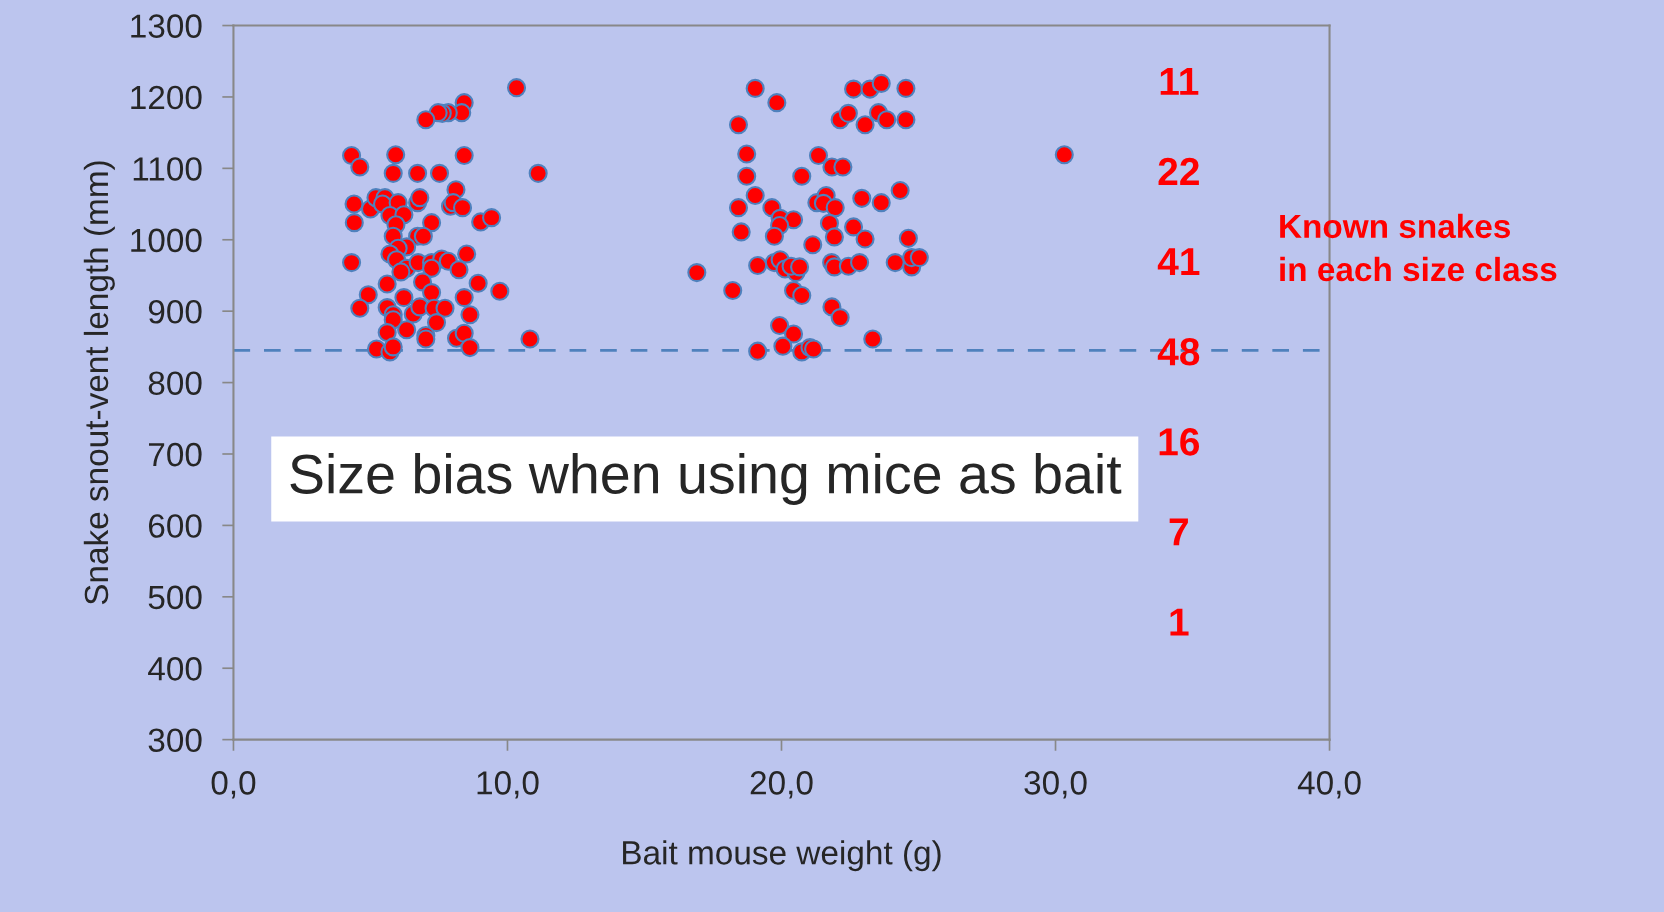 This screenshot has width=1664, height=912. I want to click on x-tick-label: 30,0, so click(1055, 785).